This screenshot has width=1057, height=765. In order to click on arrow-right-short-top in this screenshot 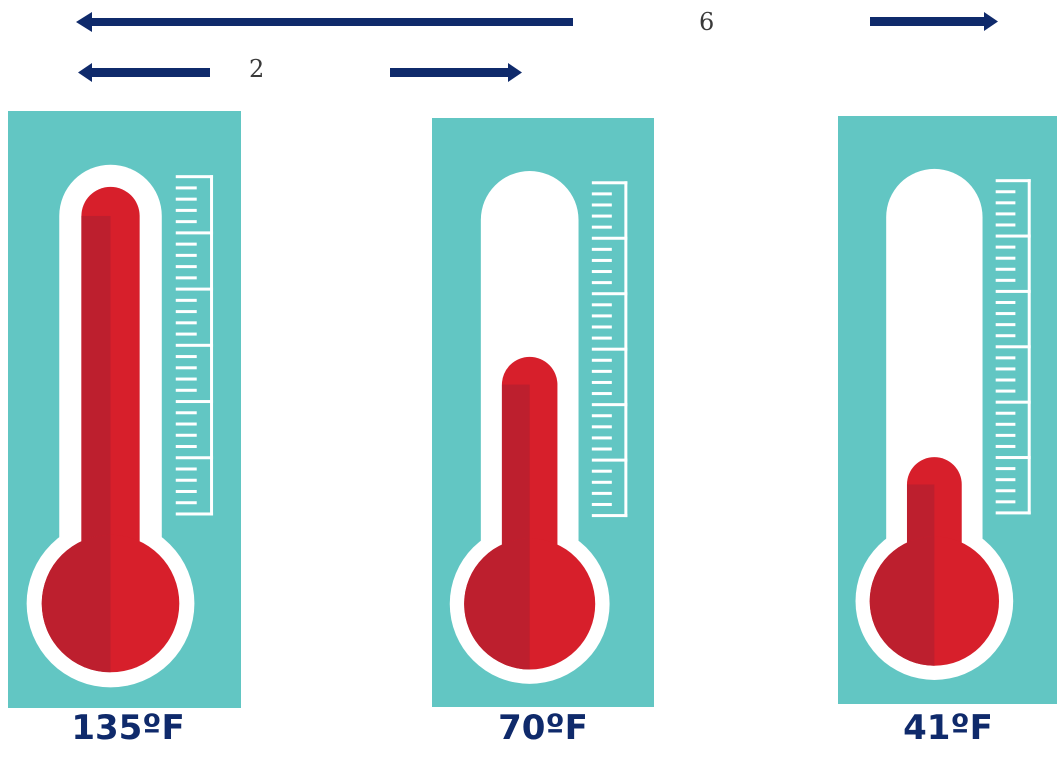, I will do `click(934, 21)`.